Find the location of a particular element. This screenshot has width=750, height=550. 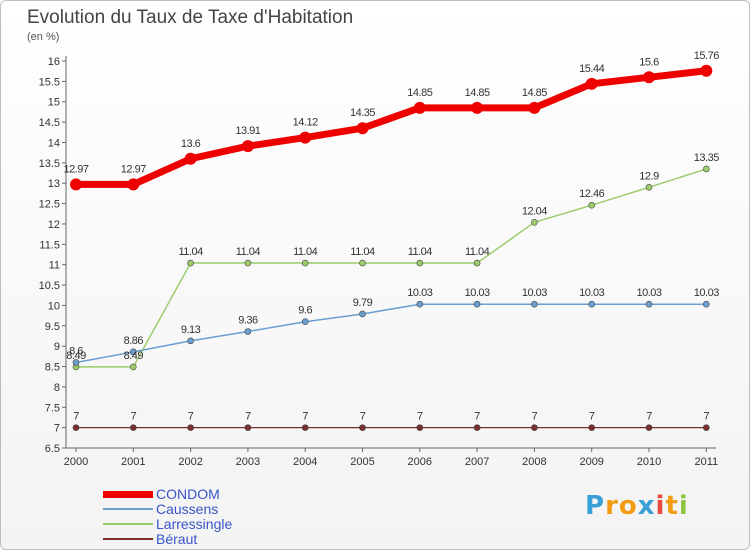

data-label-condom: 15.44 is located at coordinates (591, 69).